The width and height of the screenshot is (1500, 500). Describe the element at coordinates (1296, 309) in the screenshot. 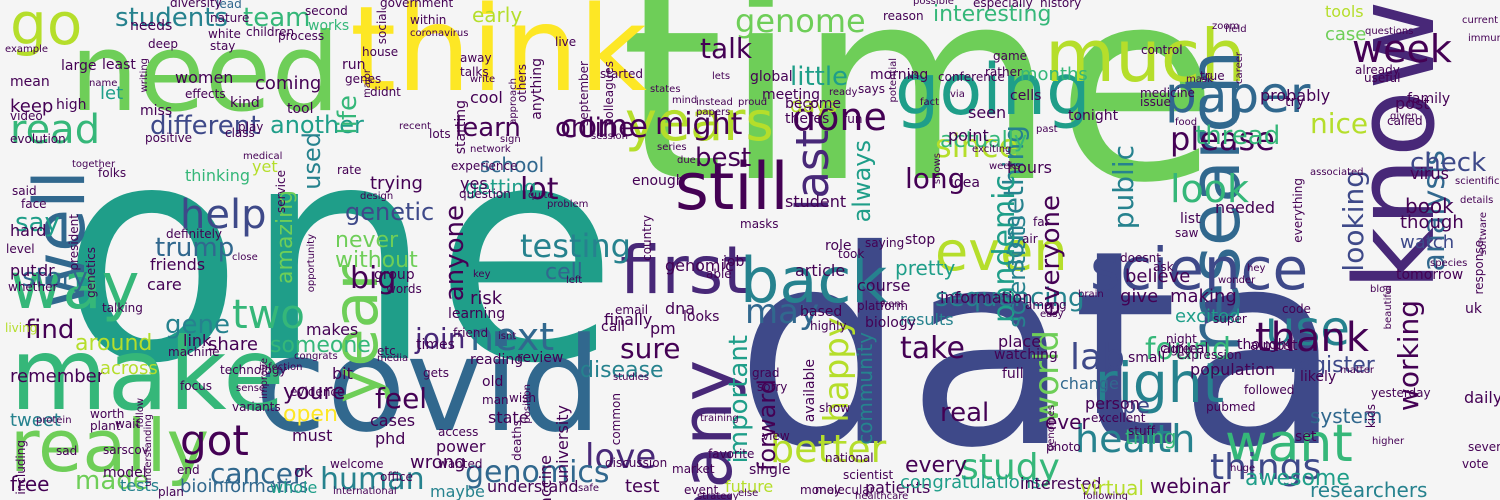

I see `word-code: code` at that location.